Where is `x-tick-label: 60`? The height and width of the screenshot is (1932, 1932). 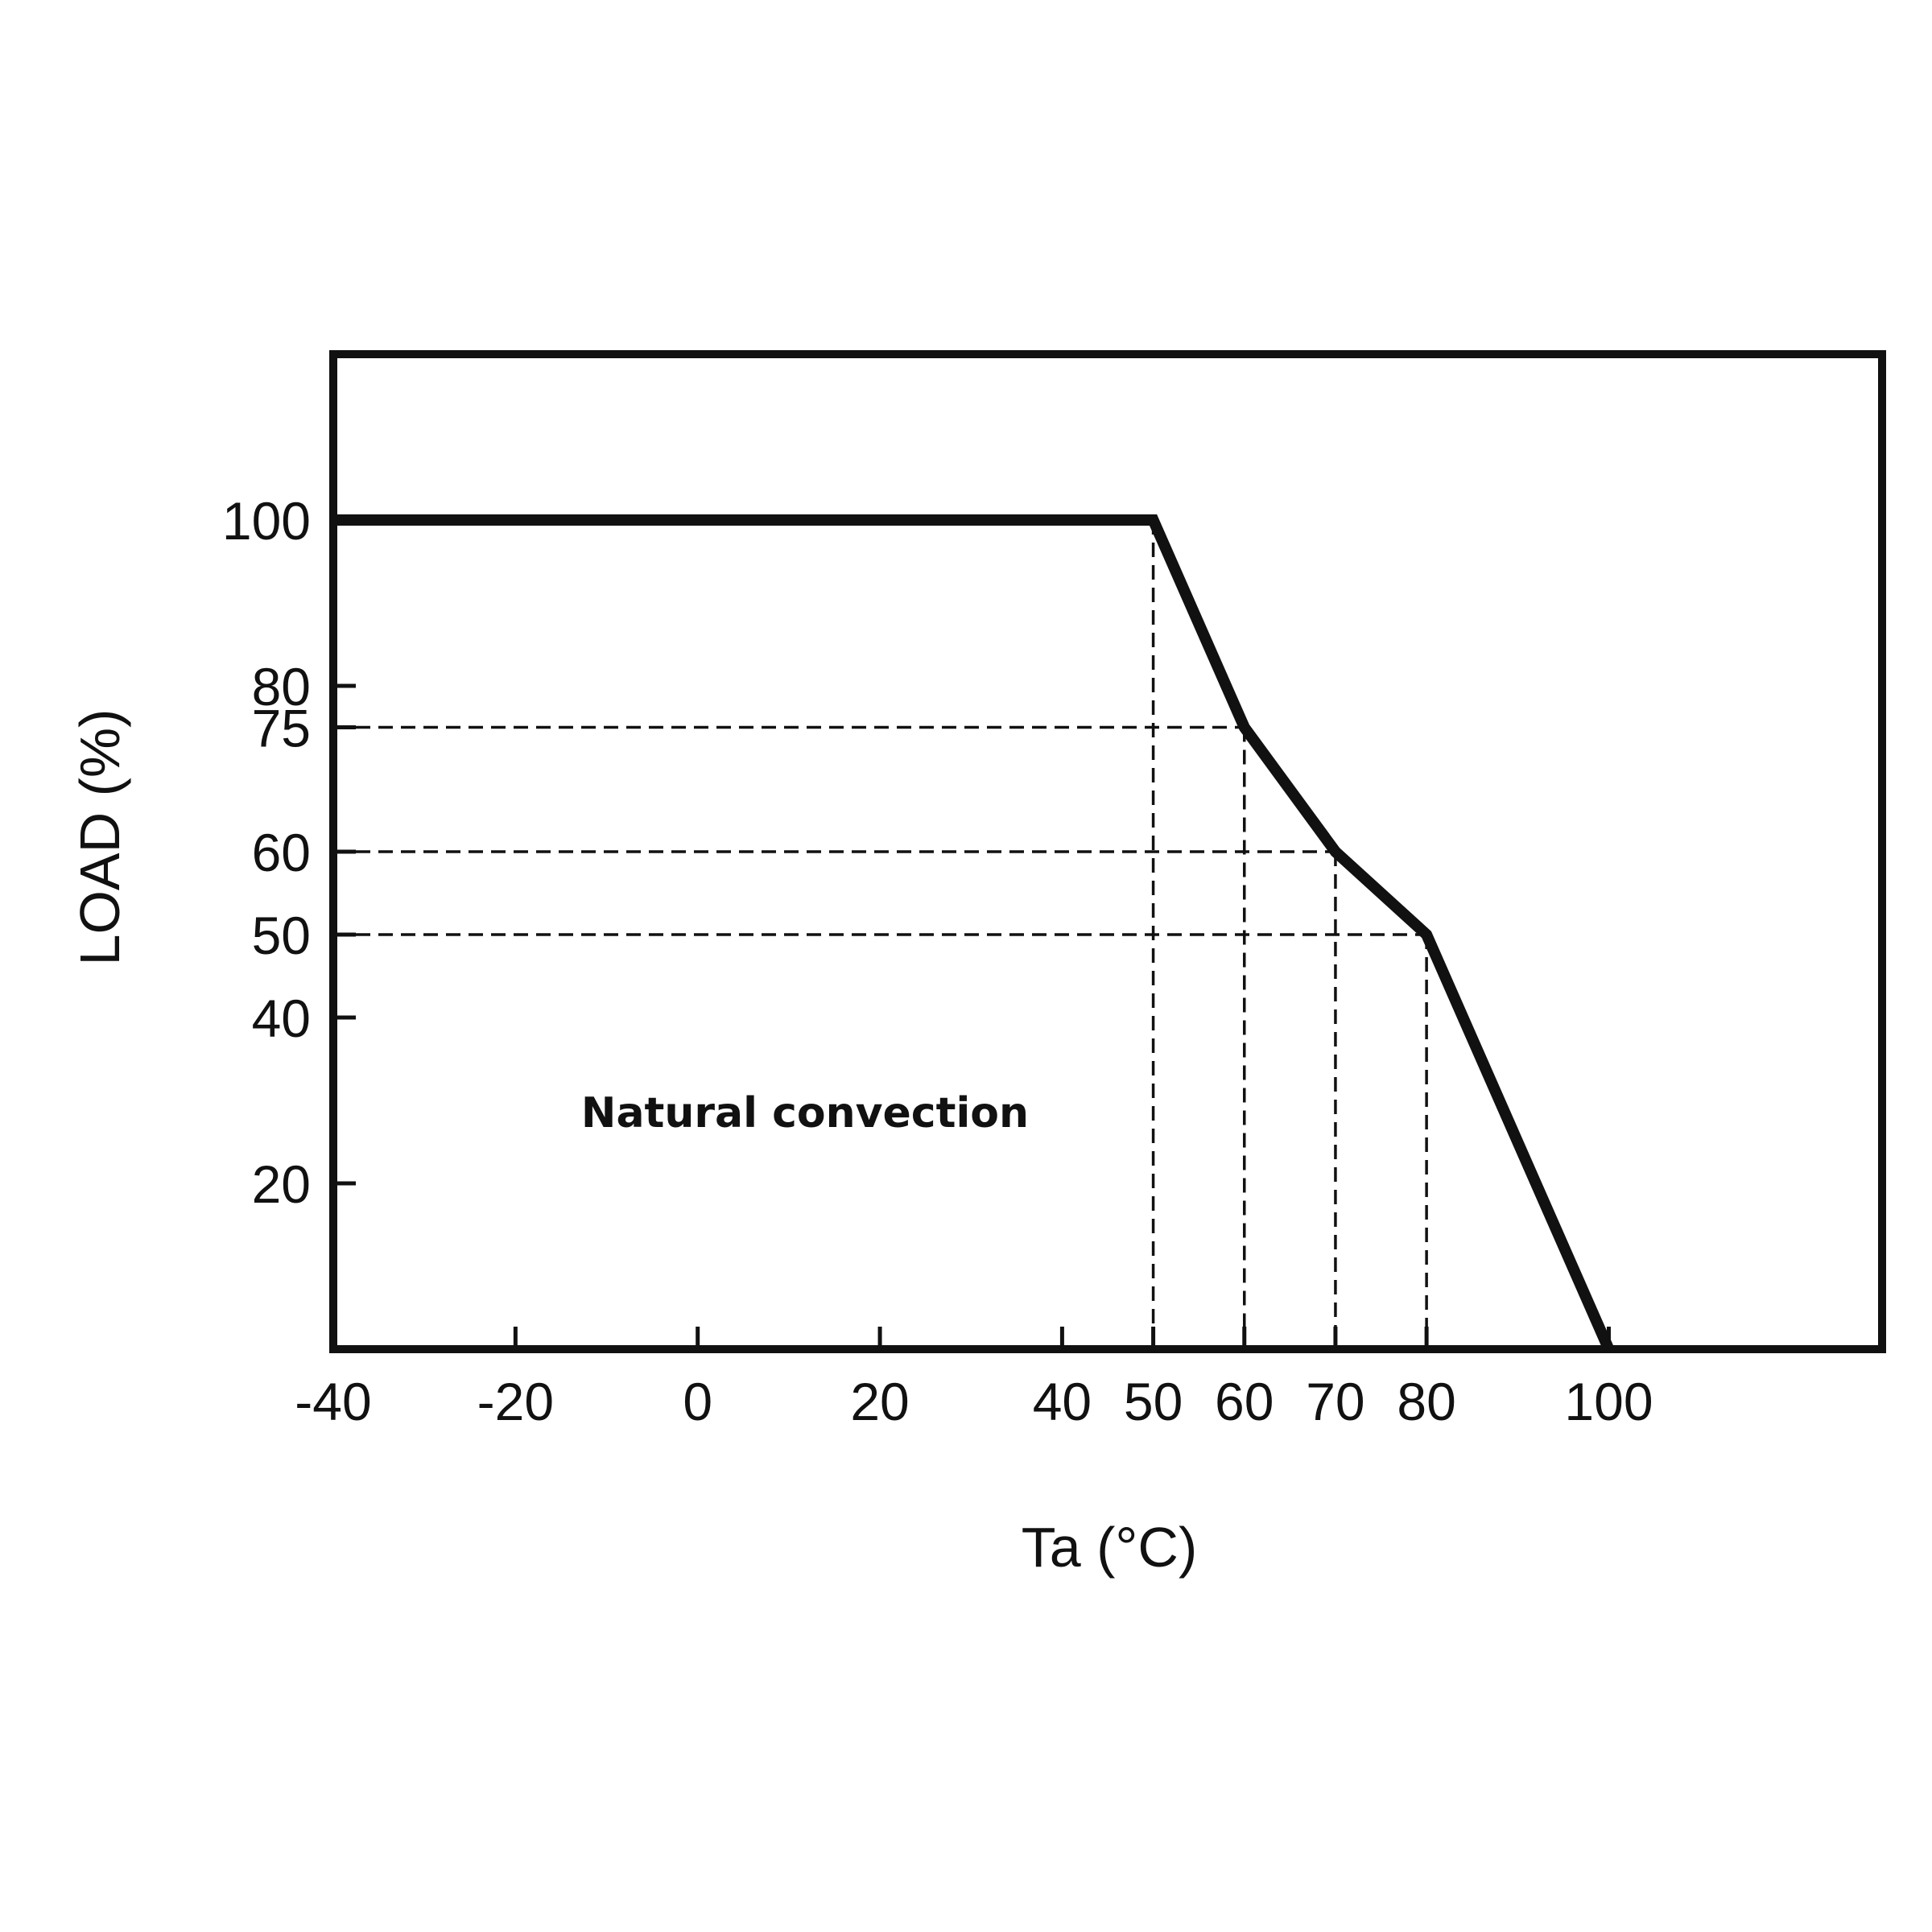
x-tick-label: 60 is located at coordinates (1244, 1401).